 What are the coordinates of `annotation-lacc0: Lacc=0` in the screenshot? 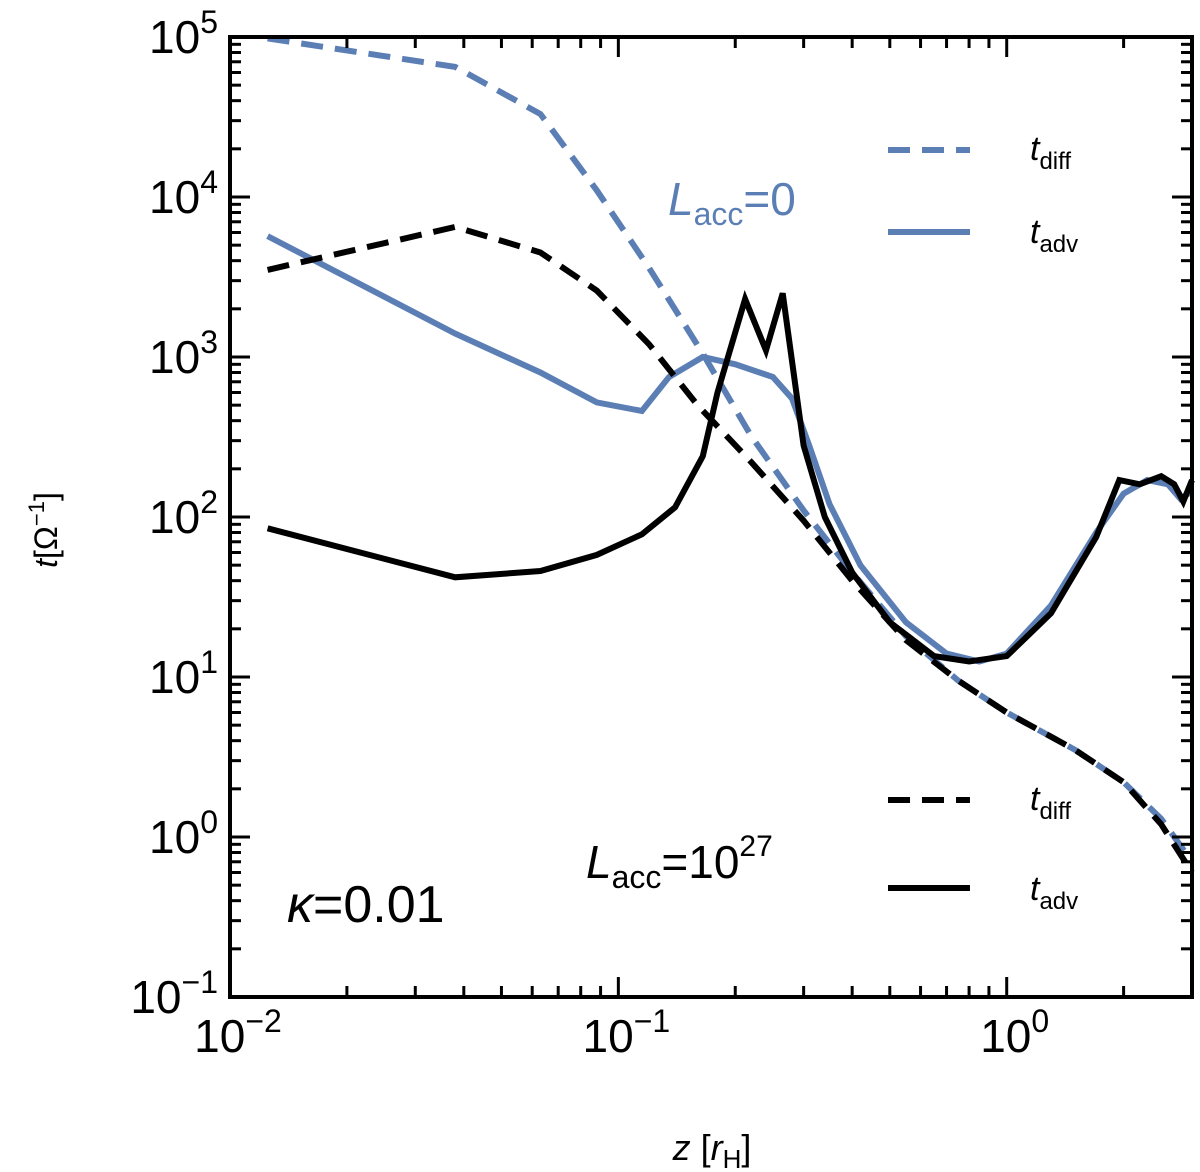 It's located at (732, 202).